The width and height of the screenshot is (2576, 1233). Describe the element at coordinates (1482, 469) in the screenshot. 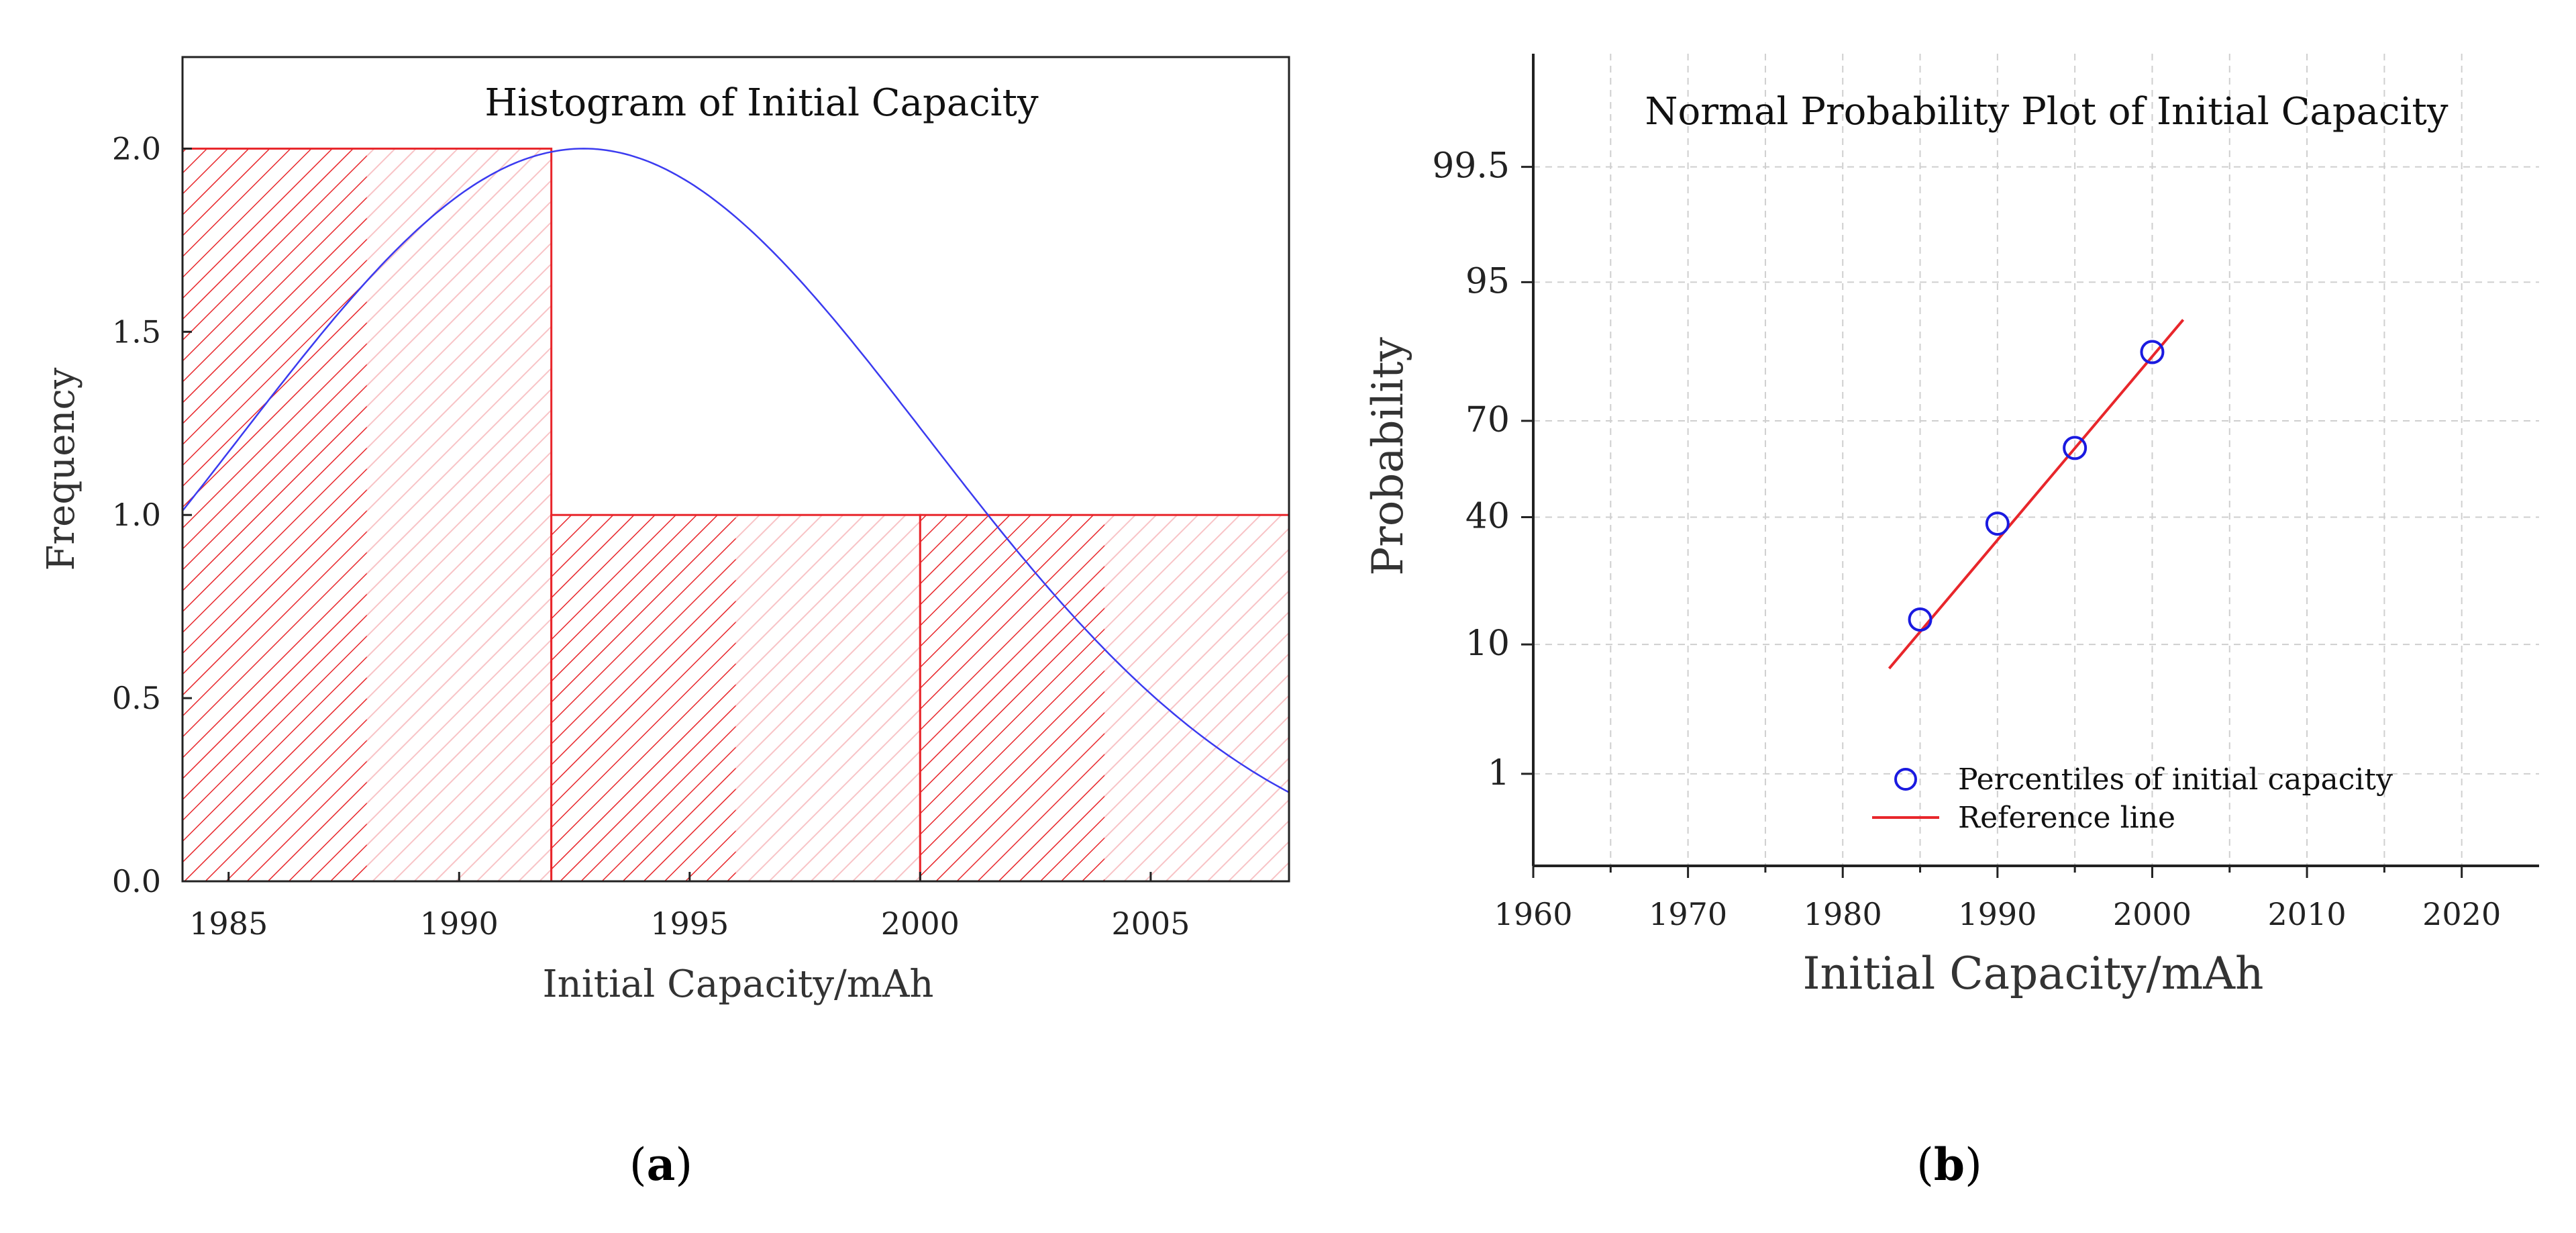

I see `probability-y-ticks: 1 10 40 70 95 99.5` at that location.